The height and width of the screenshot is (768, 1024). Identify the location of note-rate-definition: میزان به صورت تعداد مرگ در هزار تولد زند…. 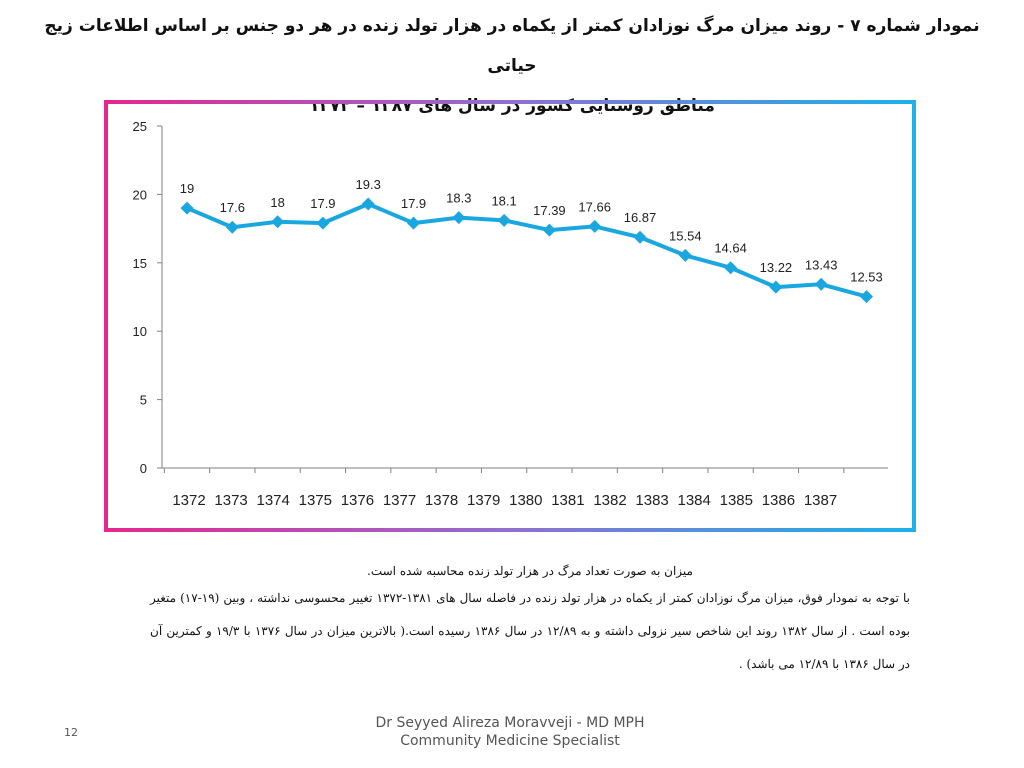
(530, 571).